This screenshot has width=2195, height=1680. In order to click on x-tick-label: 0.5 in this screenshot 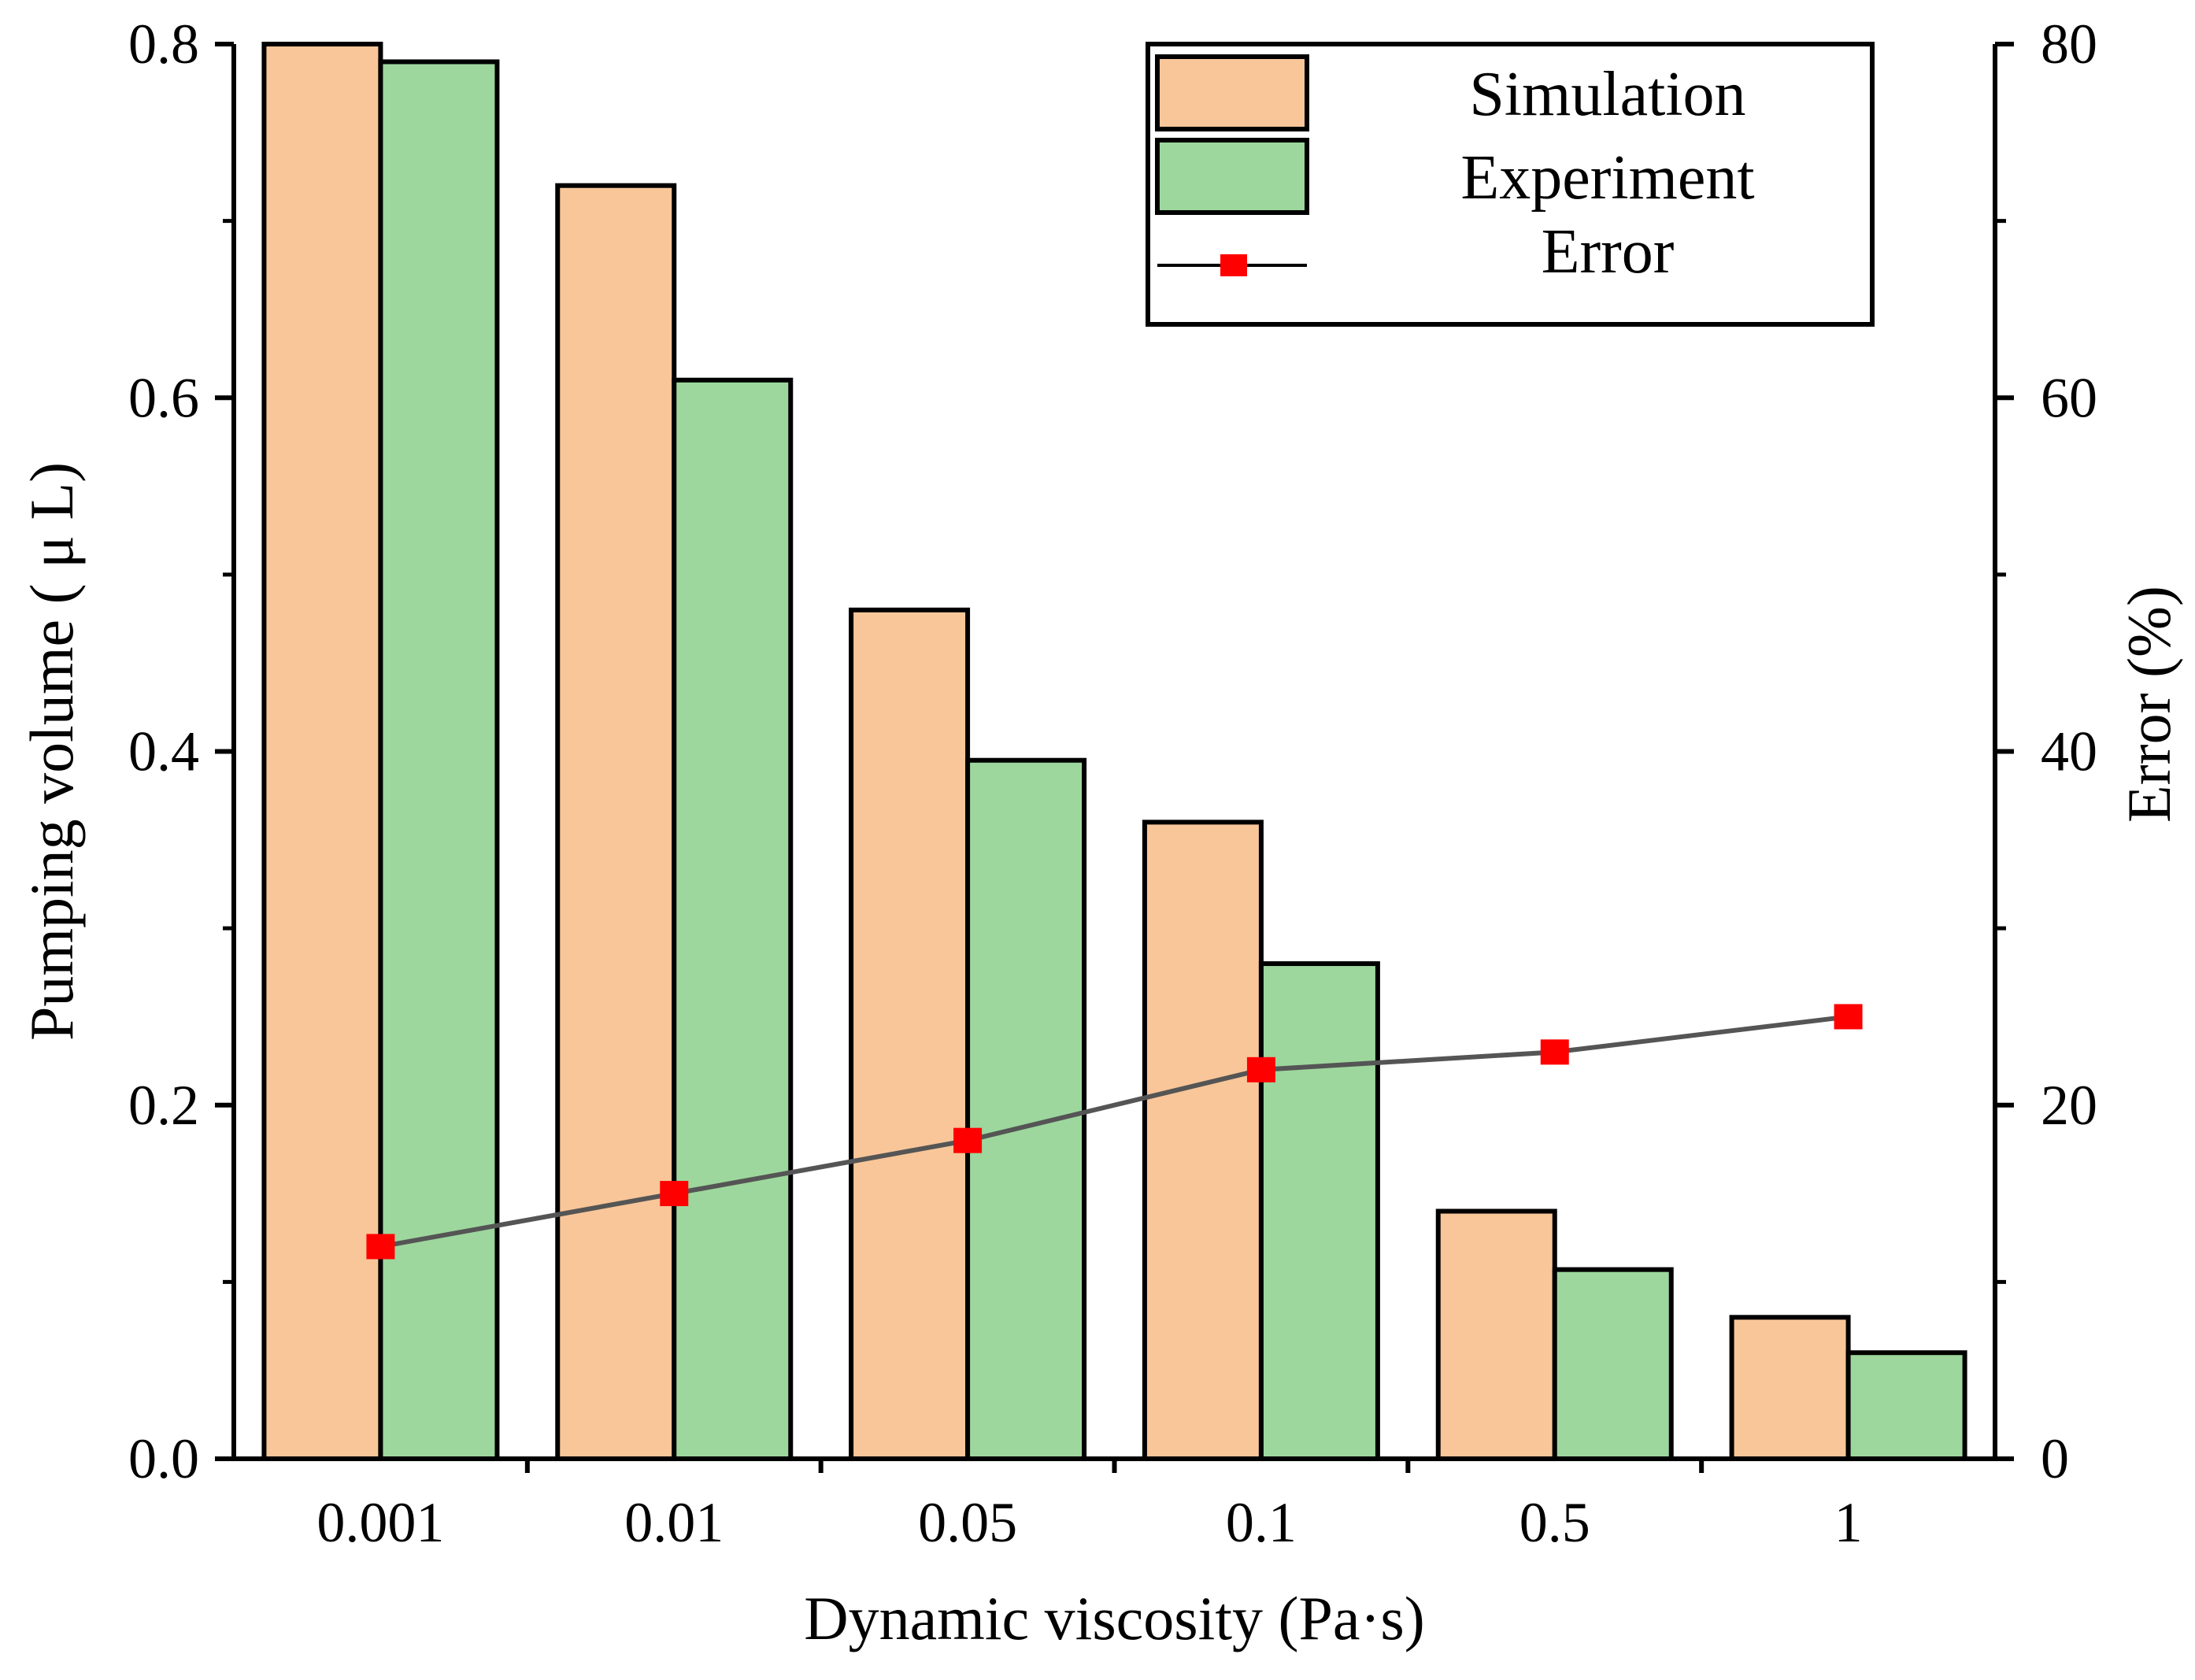, I will do `click(1554, 1522)`.